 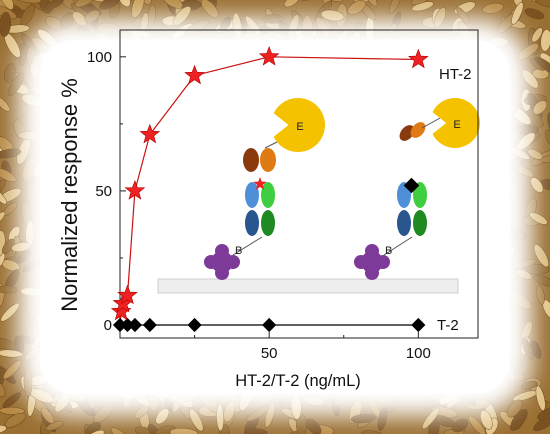 I want to click on antibody-icon, so click(x=260, y=209).